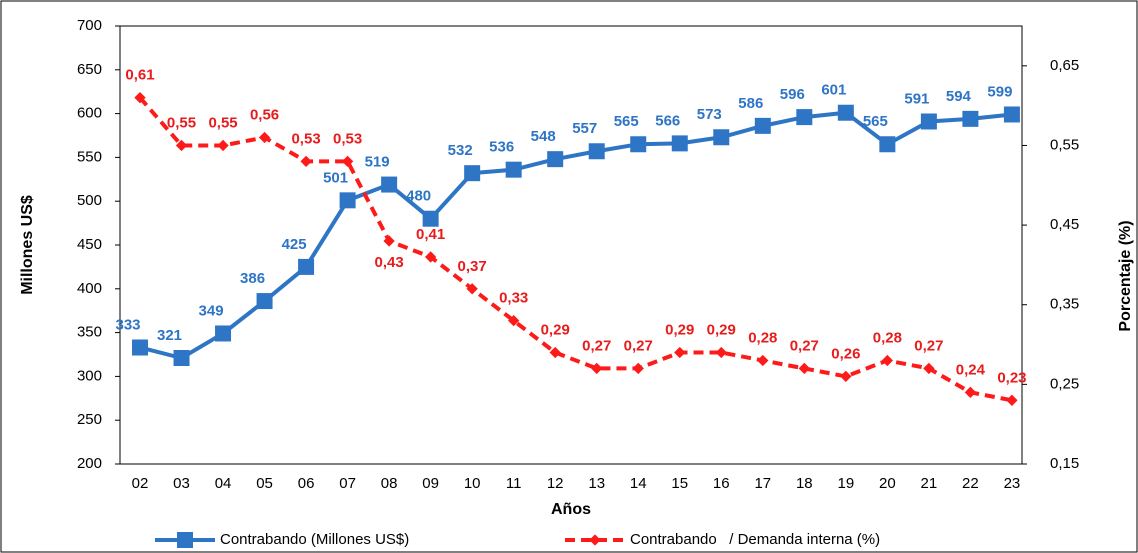 Image resolution: width=1138 pixels, height=553 pixels. Describe the element at coordinates (1012, 483) in the screenshot. I see `x-tick-label: 23` at that location.